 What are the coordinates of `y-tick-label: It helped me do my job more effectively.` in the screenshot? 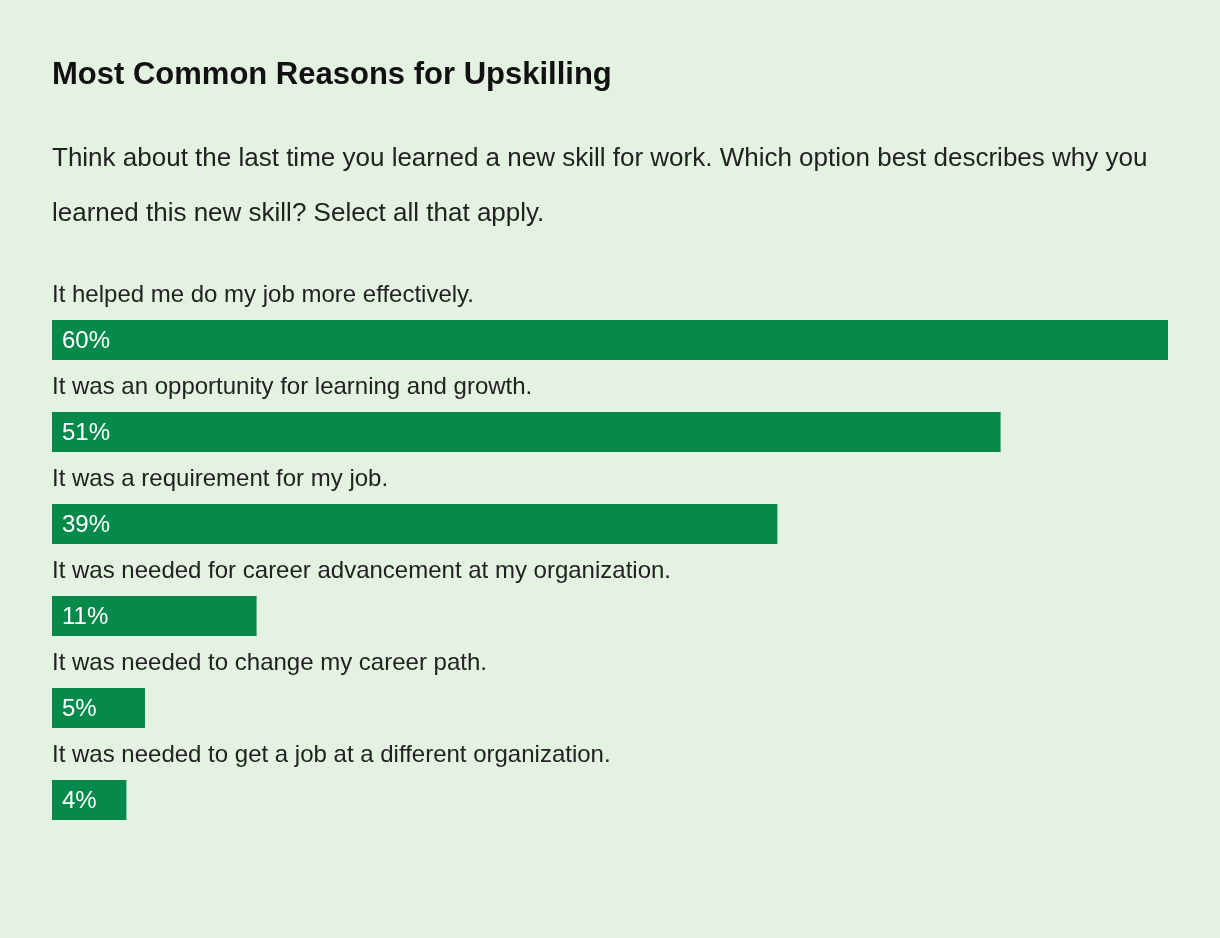 It's located at (263, 293).